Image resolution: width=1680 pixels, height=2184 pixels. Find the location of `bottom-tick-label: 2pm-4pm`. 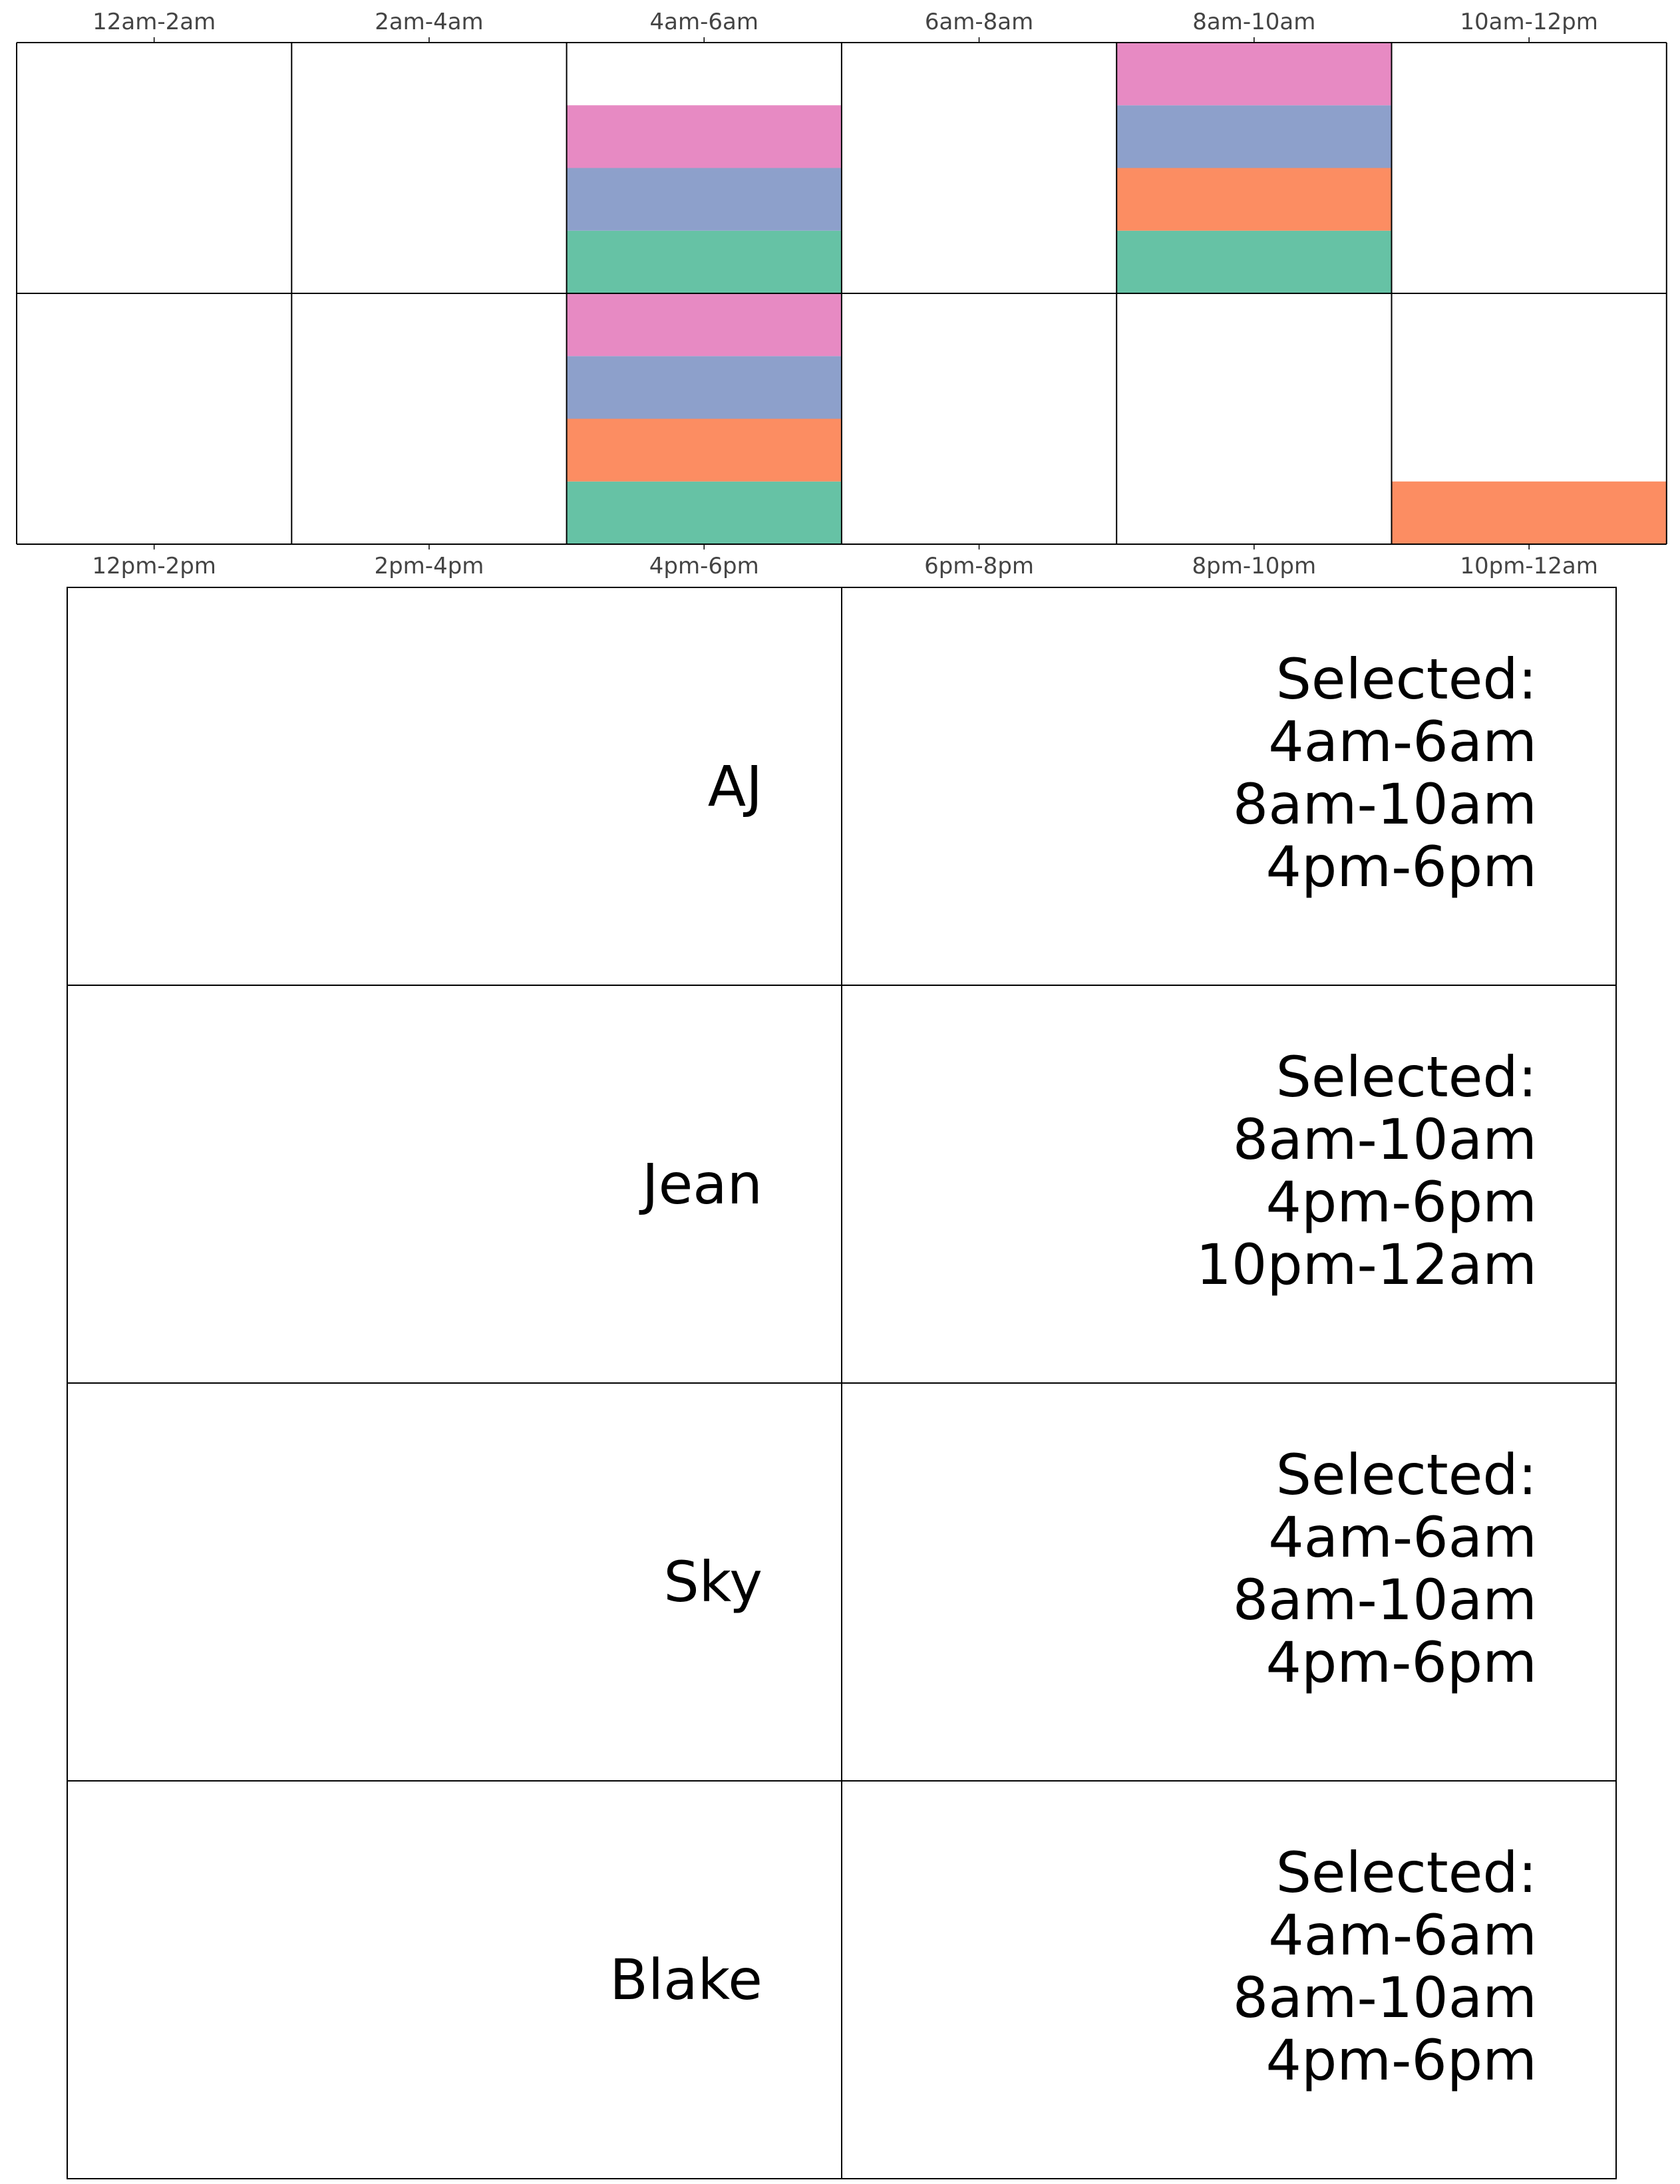

bottom-tick-label: 2pm-4pm is located at coordinates (429, 566).